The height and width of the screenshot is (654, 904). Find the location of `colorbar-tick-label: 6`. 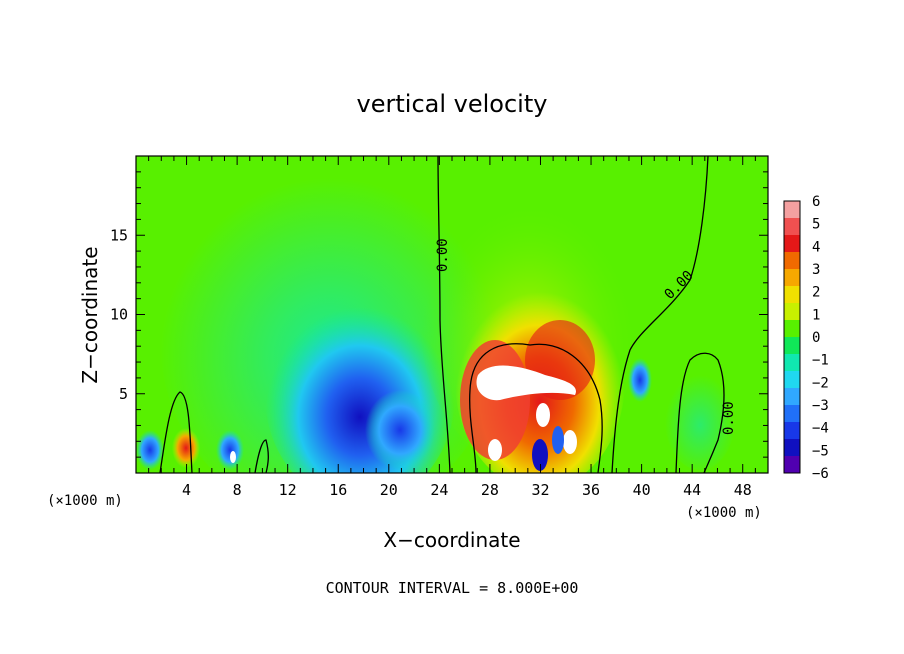

colorbar-tick-label: 6 is located at coordinates (816, 202).